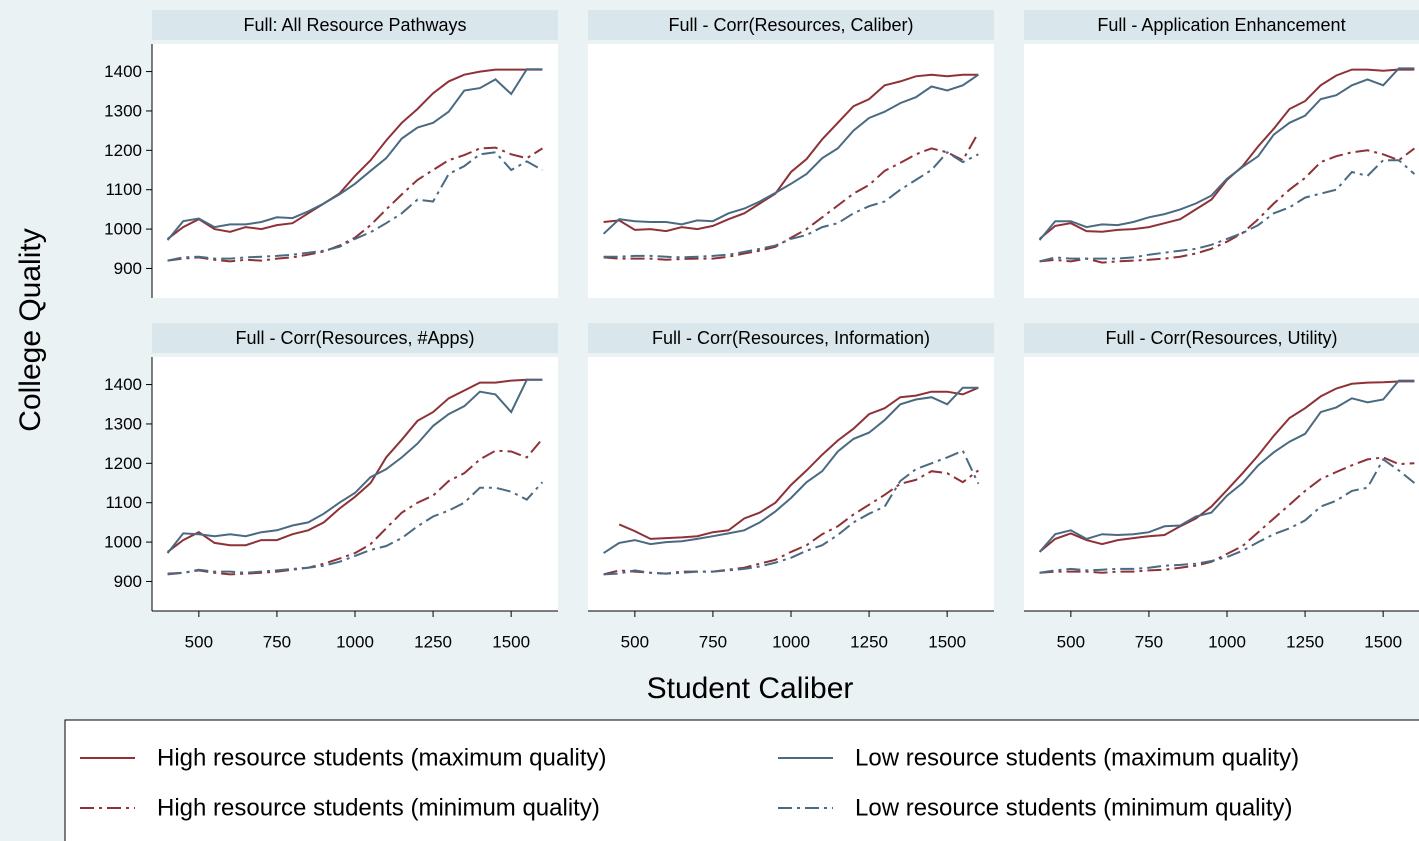 The width and height of the screenshot is (1419, 841). I want to click on panel-title: Full: All Resource Pathways, so click(354, 25).